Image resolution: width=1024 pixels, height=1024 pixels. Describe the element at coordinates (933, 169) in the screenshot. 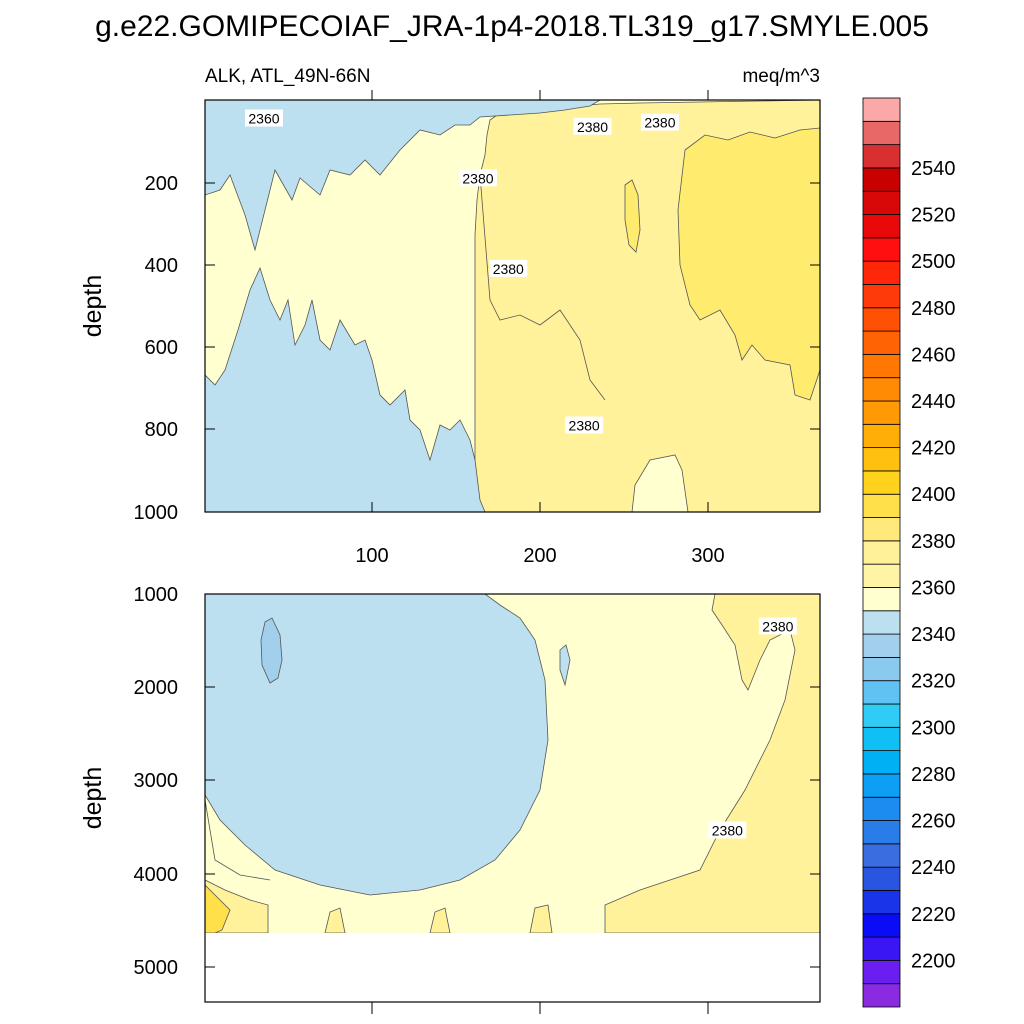

I see `colorbar-label: 2540` at that location.